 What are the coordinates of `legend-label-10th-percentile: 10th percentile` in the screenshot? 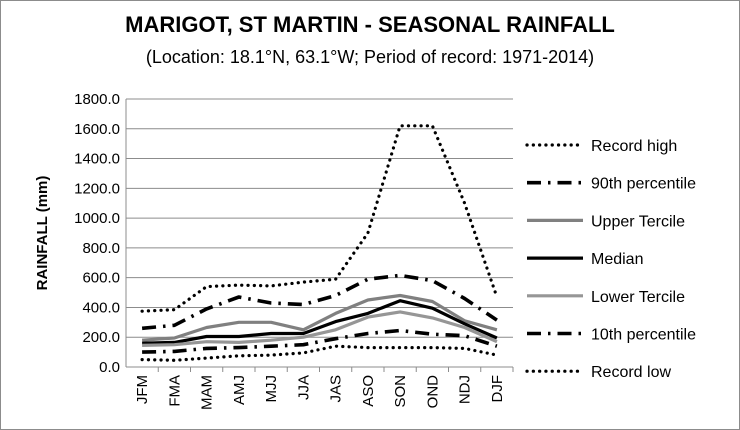 It's located at (643, 335).